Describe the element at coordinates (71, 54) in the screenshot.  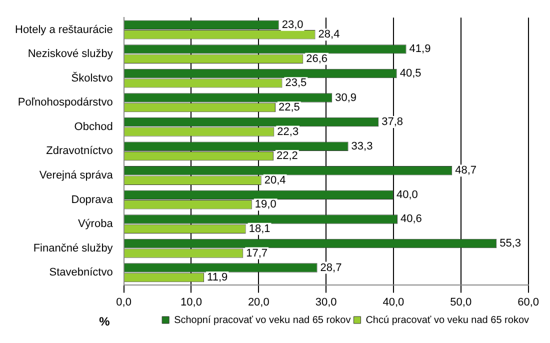
I see `y-tick-label: Neziskové služby` at that location.